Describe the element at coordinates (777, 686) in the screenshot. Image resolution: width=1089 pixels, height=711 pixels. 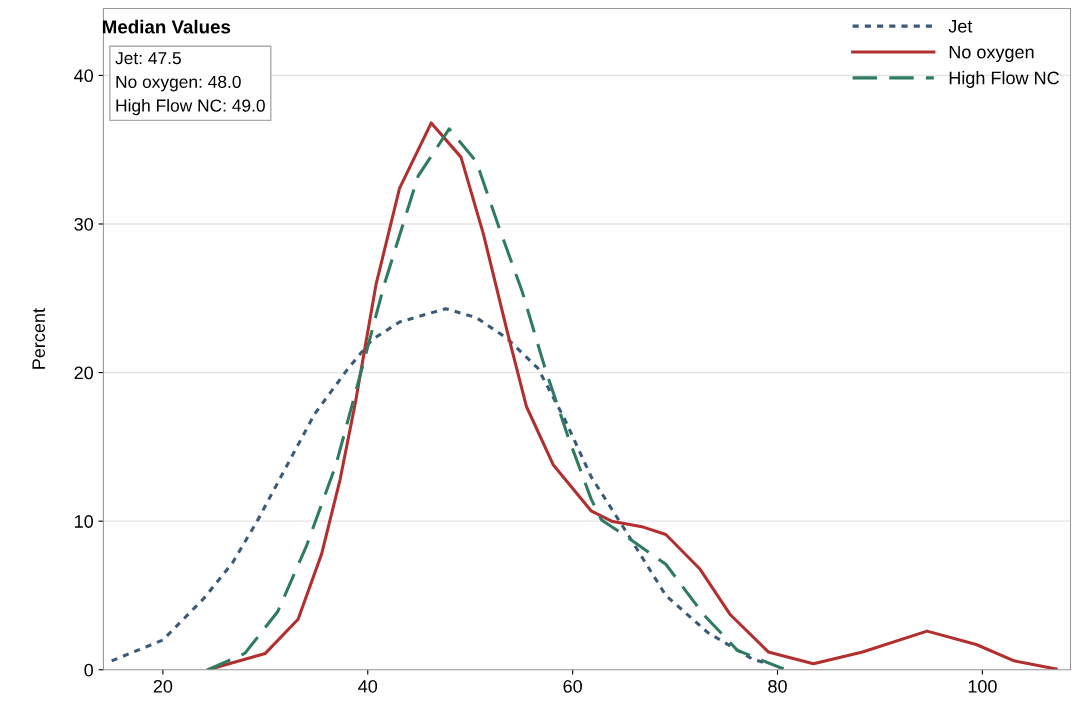
I see `x-tick-label: 80` at that location.